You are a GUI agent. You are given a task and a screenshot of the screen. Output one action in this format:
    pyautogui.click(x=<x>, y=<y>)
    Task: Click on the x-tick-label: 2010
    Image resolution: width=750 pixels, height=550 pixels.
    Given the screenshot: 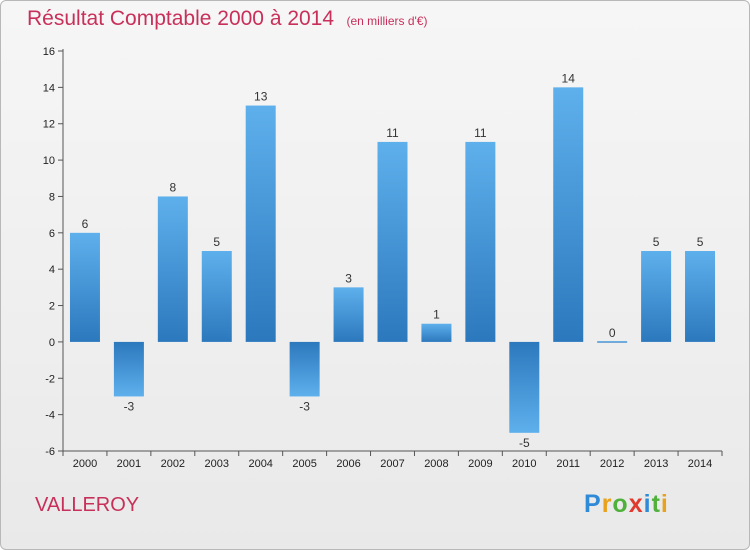 What is the action you would take?
    pyautogui.click(x=524, y=464)
    